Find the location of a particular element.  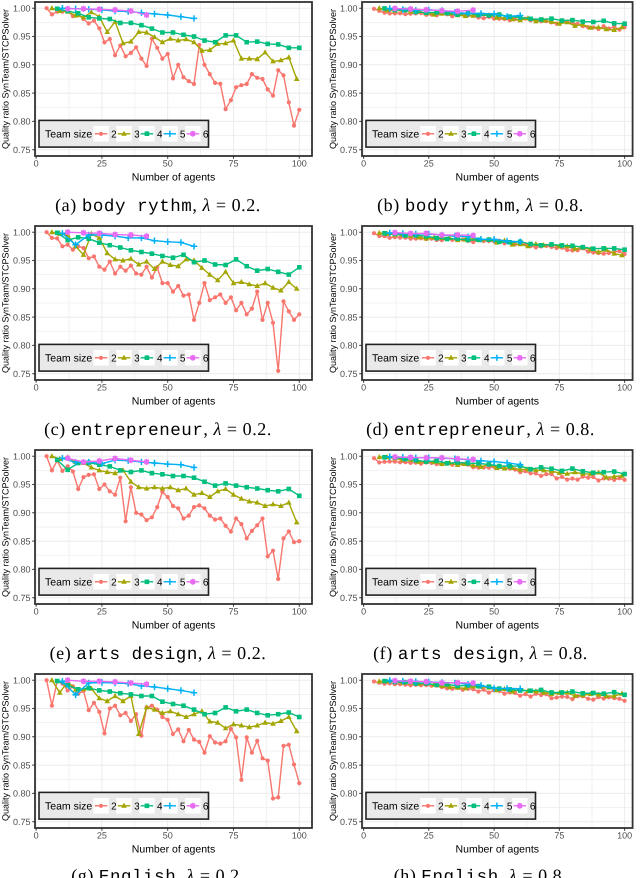

svg-text: (a) body rythm, λ = 0.2. is located at coordinates (158, 206).